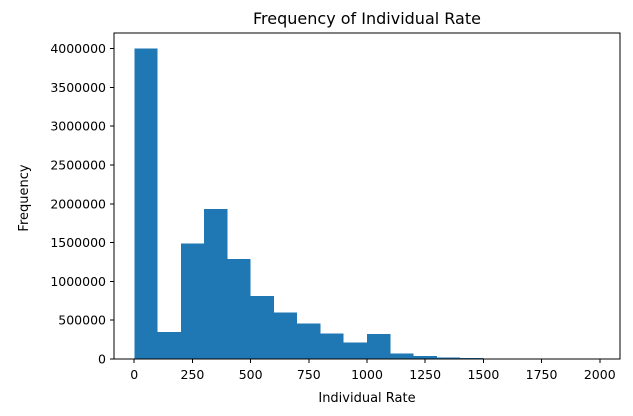  I want to click on y-tick-label: 500000, so click(82, 320).